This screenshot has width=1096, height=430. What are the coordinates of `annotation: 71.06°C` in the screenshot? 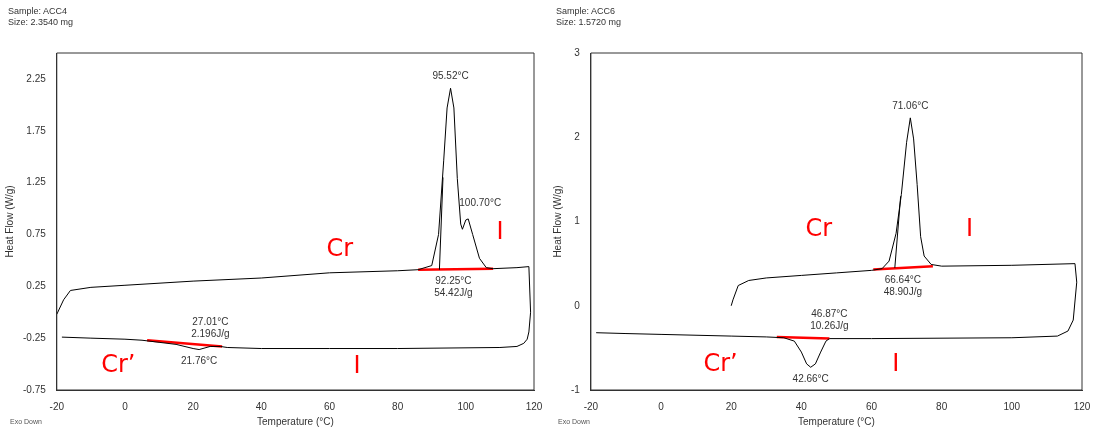 It's located at (910, 105).